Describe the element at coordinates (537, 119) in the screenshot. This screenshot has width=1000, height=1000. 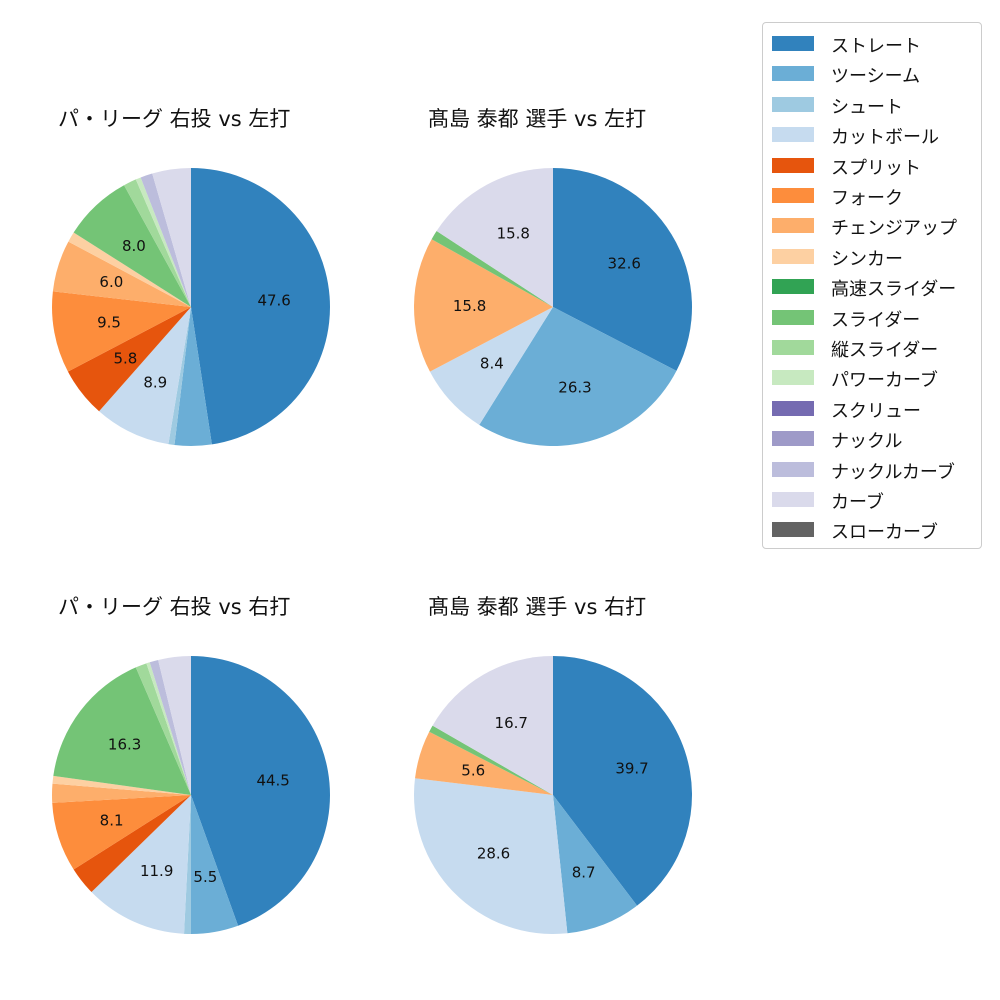
I see `chart-title-player-vs-left: 髙島 泰都 選手 vs 左打` at that location.